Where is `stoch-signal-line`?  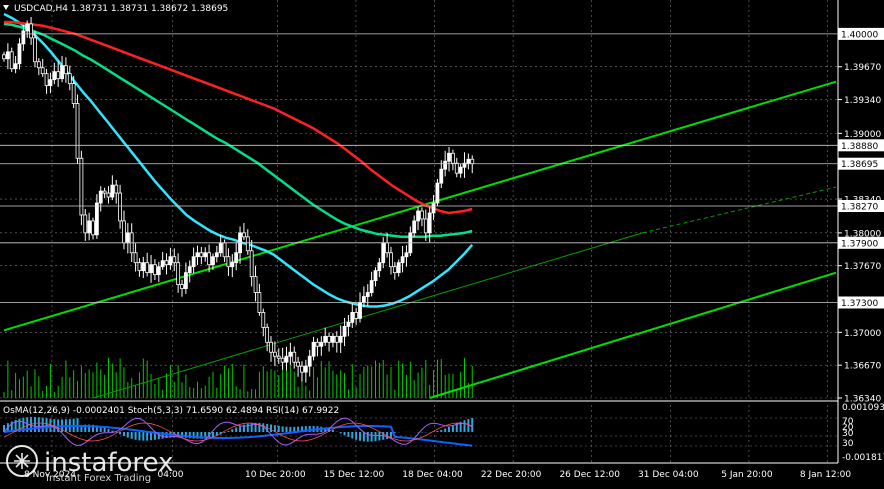
stoch-signal-line is located at coordinates (238, 432).